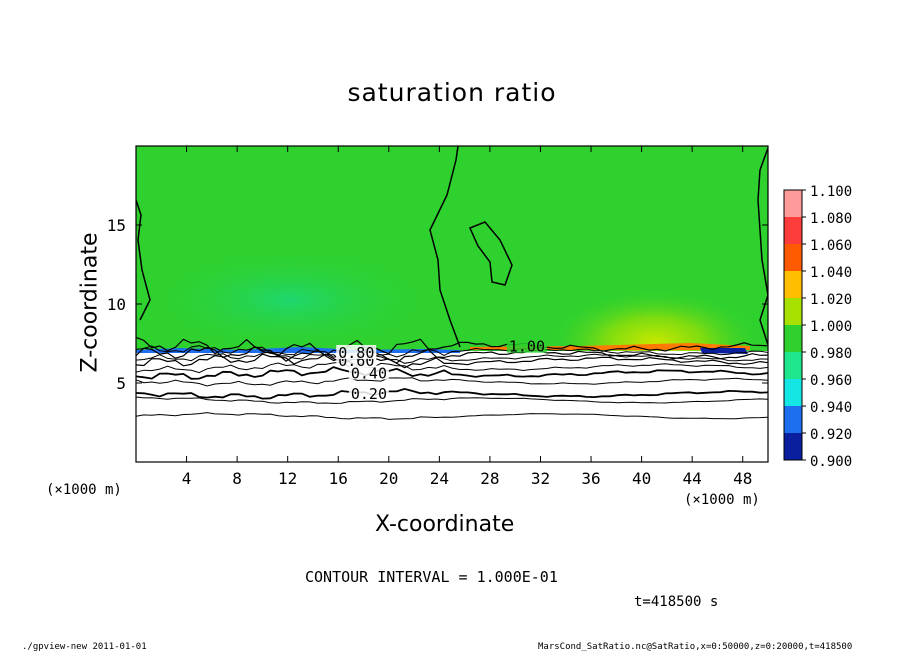 The image size is (904, 654). I want to click on colorbar-label: 0.960, so click(831, 381).